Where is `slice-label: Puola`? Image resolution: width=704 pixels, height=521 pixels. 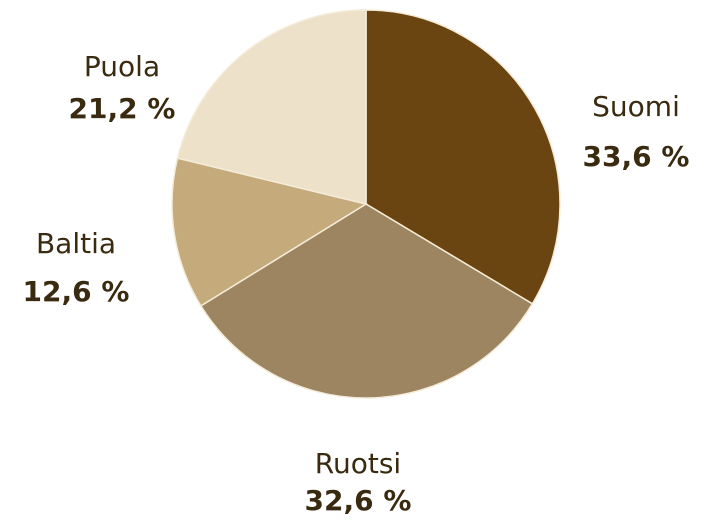 slice-label: Puola is located at coordinates (122, 66).